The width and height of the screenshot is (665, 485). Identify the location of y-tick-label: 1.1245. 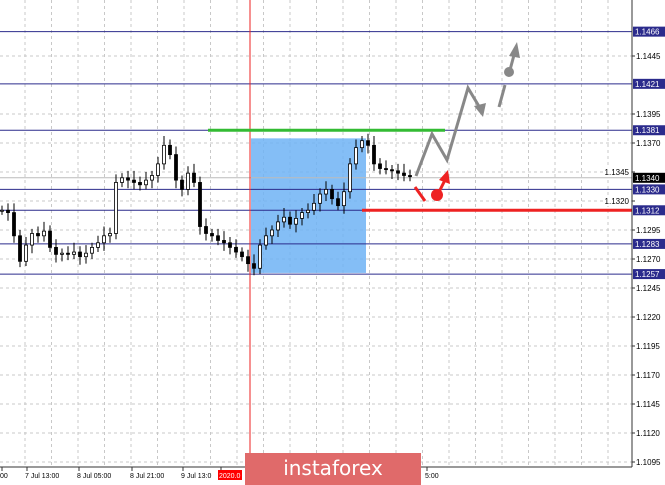
(648, 288).